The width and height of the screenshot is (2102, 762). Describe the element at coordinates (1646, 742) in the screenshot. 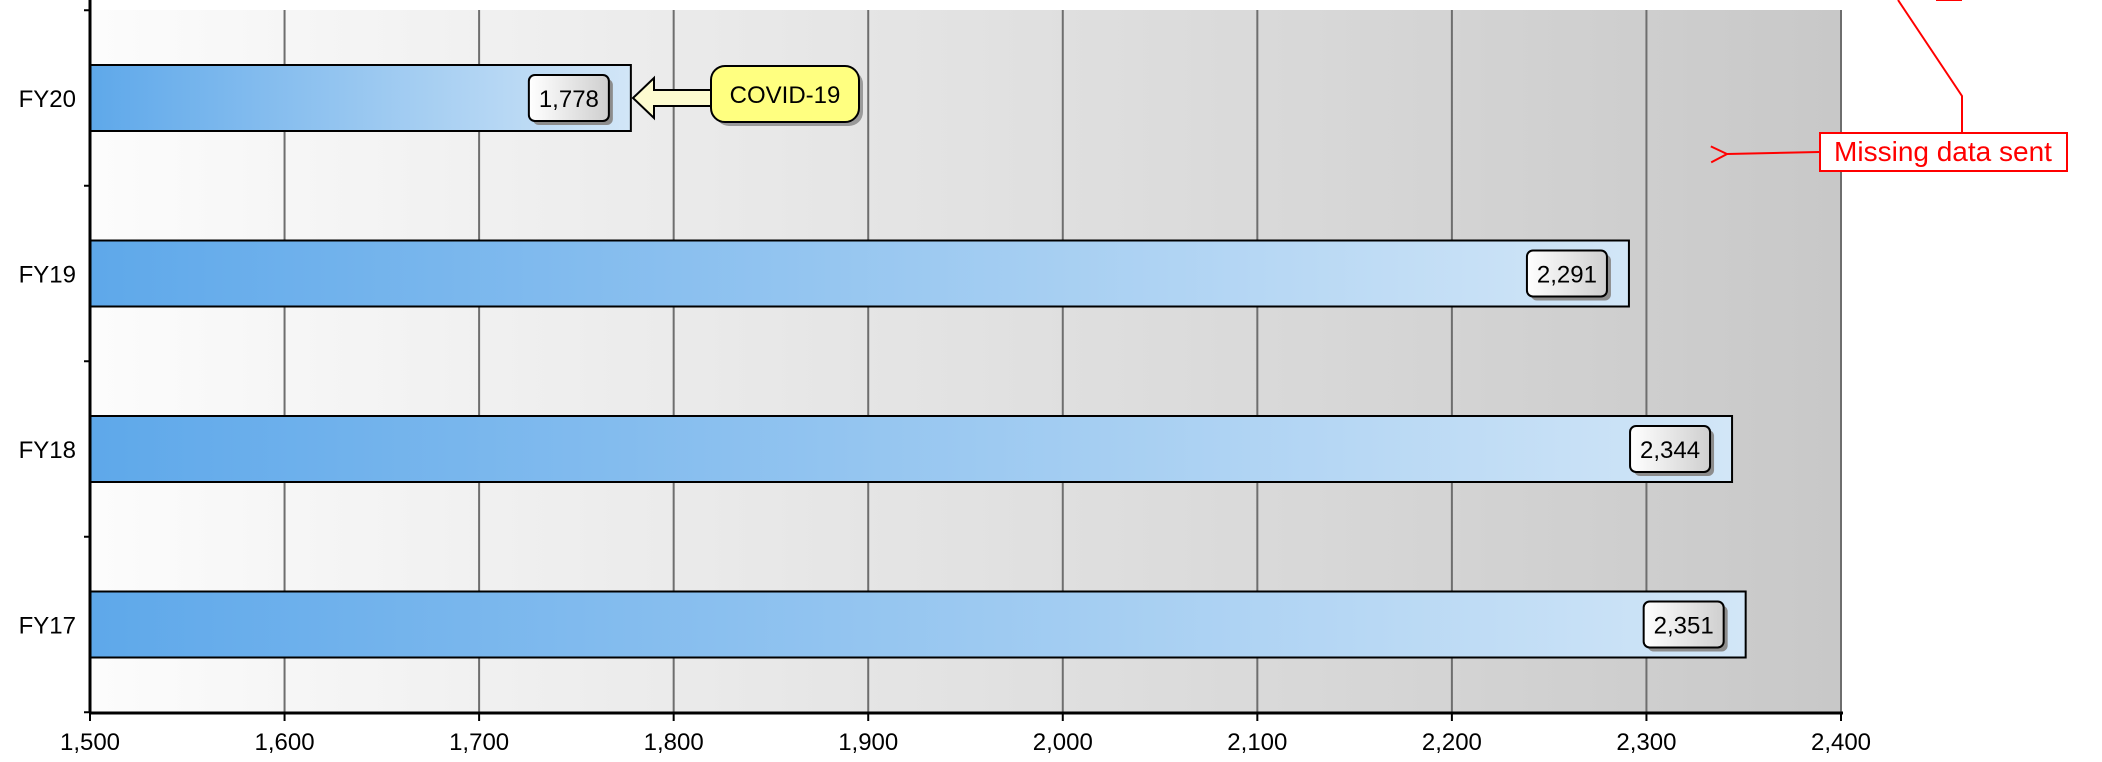

I see `x-tick-label: 2,300` at that location.